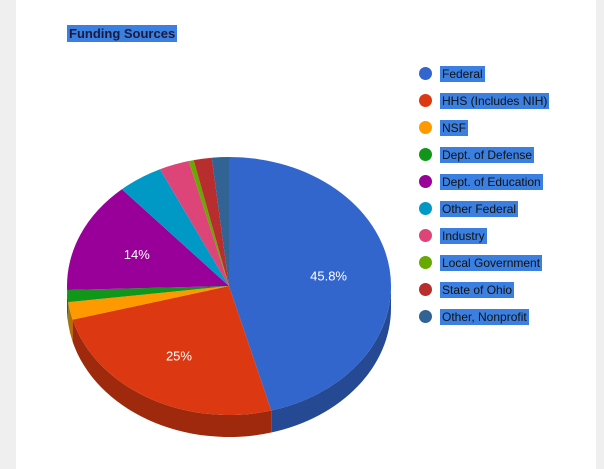  Describe the element at coordinates (487, 154) in the screenshot. I see `legend-label: Dept. of Defense` at that location.